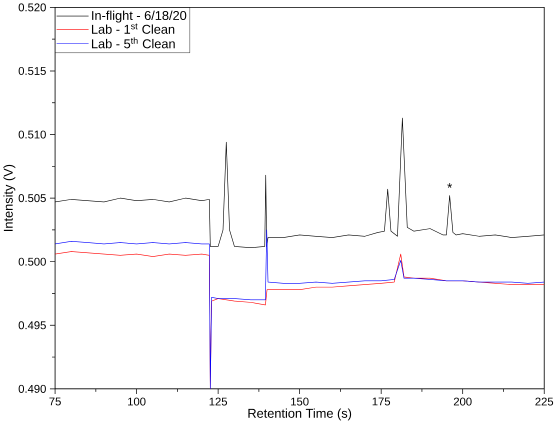 The height and width of the screenshot is (424, 557). I want to click on x-tick-label: 150, so click(300, 402).